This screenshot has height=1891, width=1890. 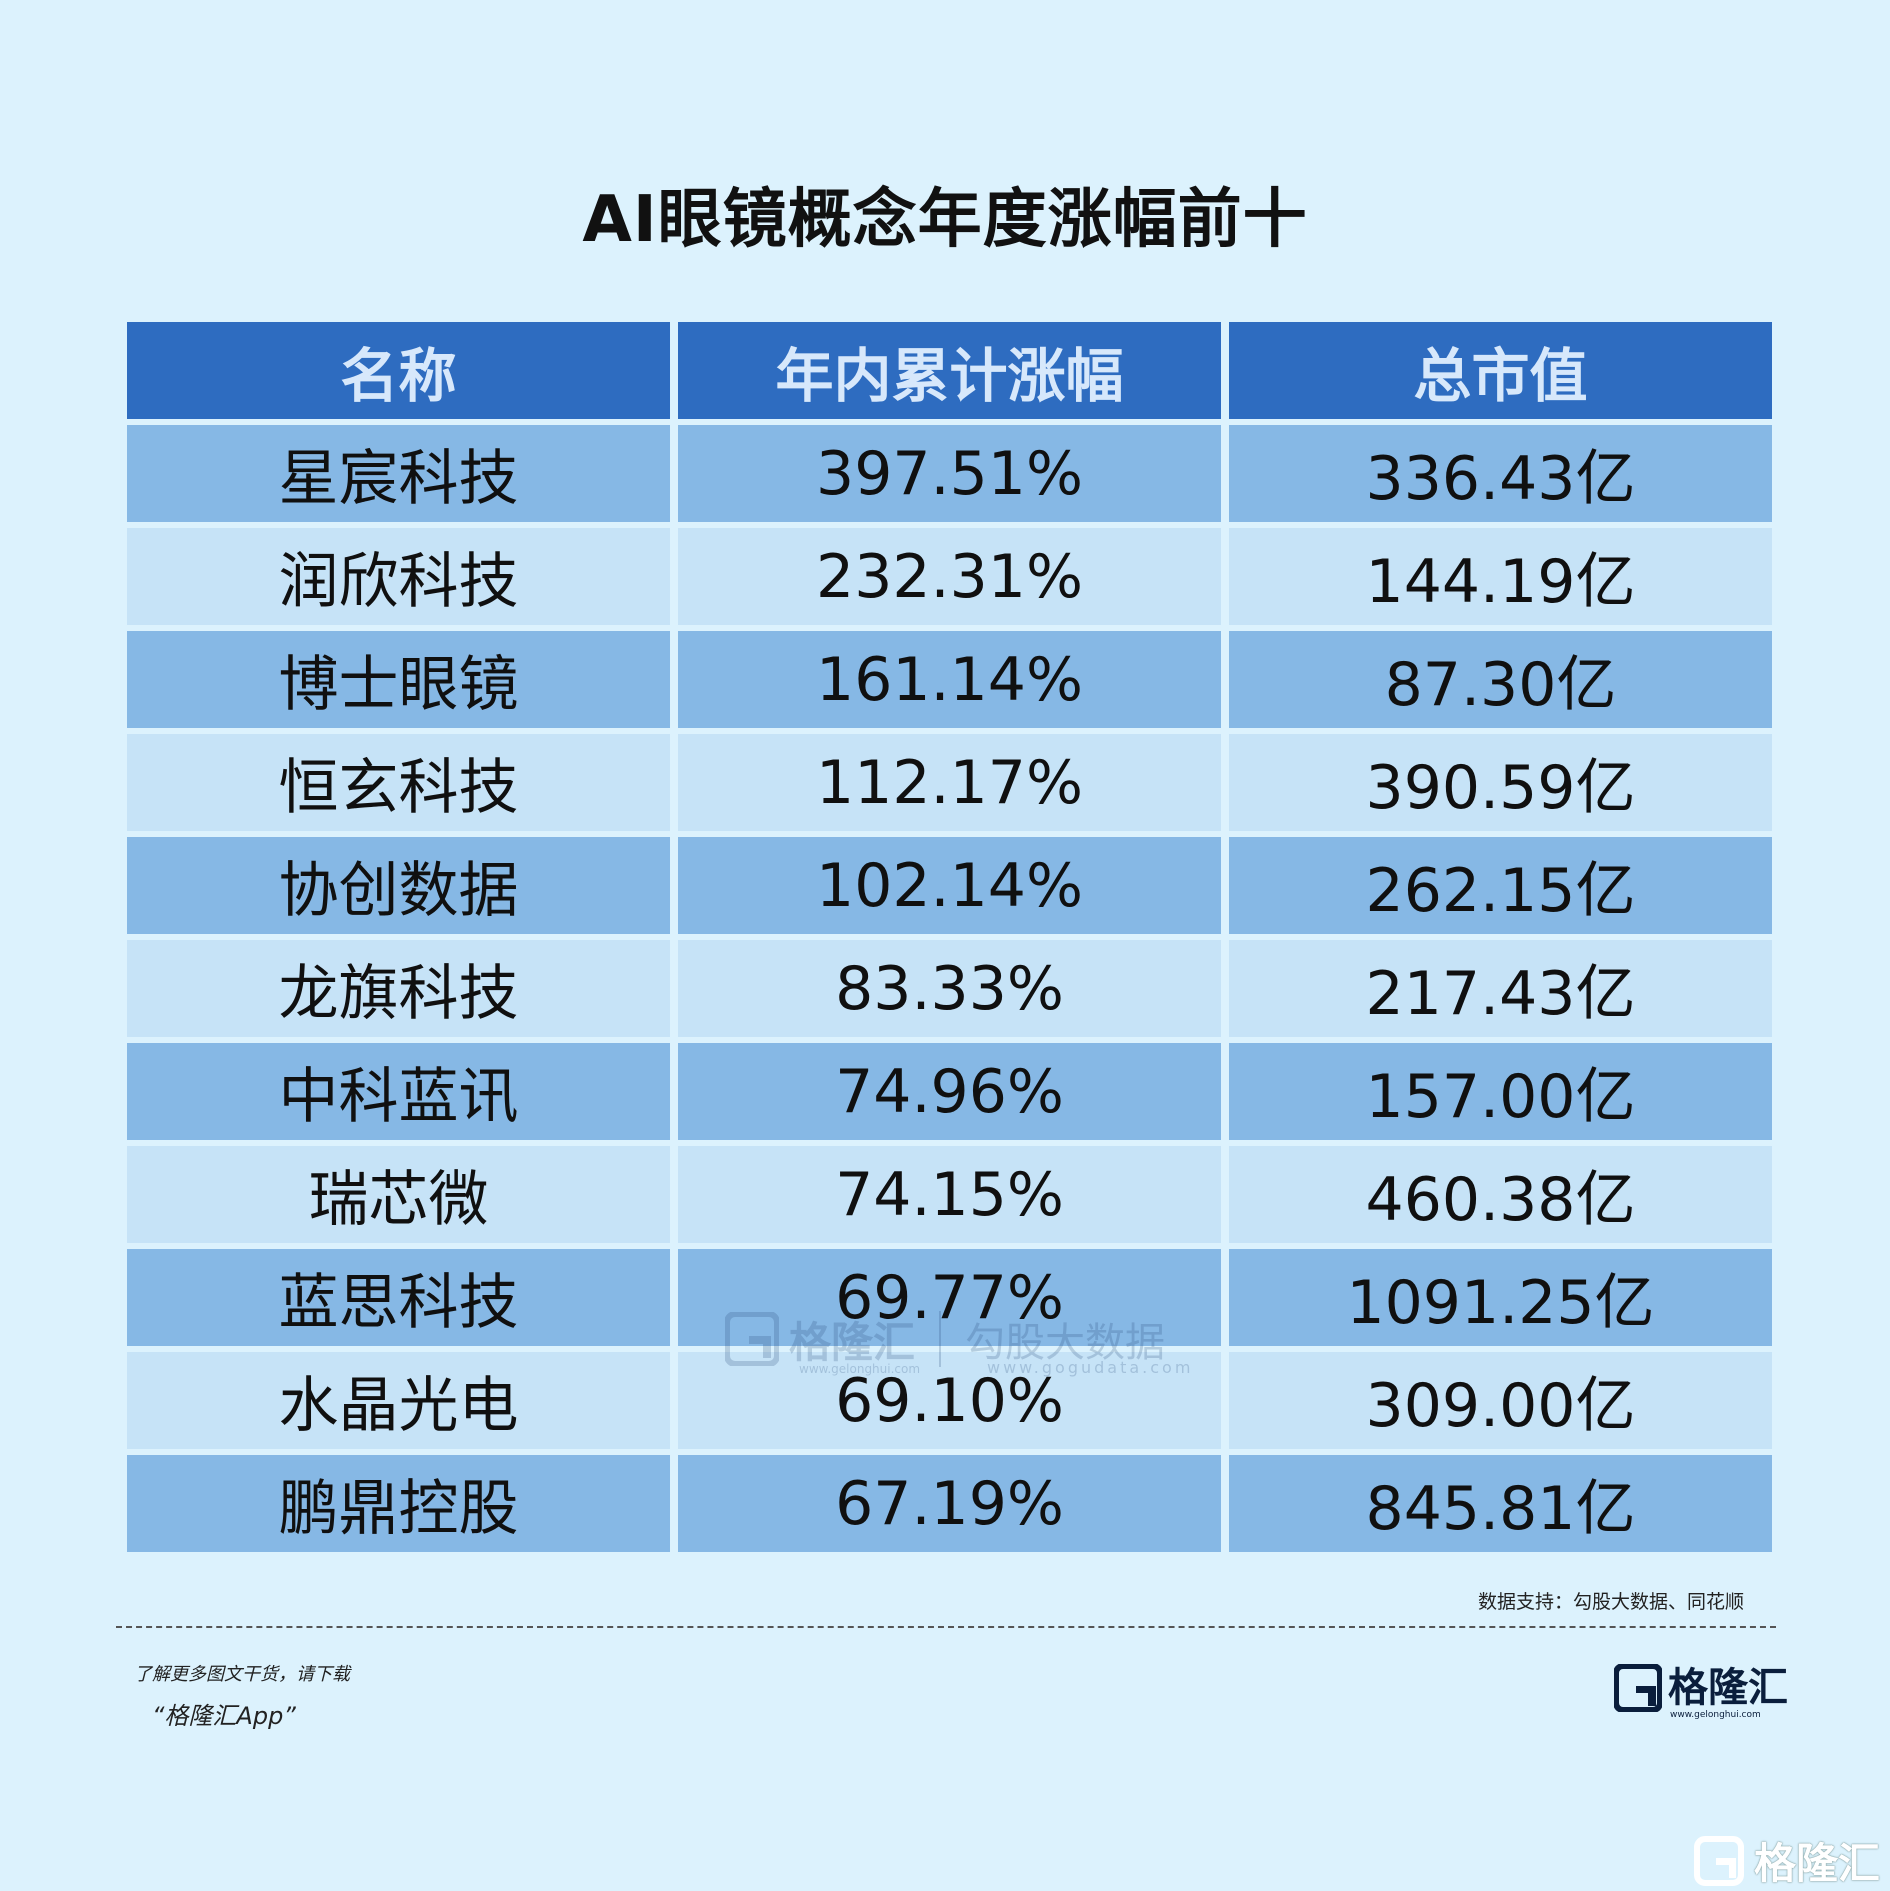 I want to click on market-cap-cell: 390.59亿, so click(x=1500, y=782).